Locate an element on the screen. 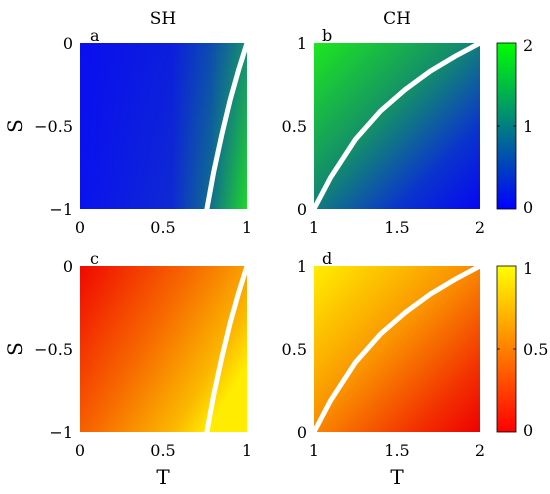 The width and height of the screenshot is (550, 494). panel-d-boundary-curve is located at coordinates (397, 349).